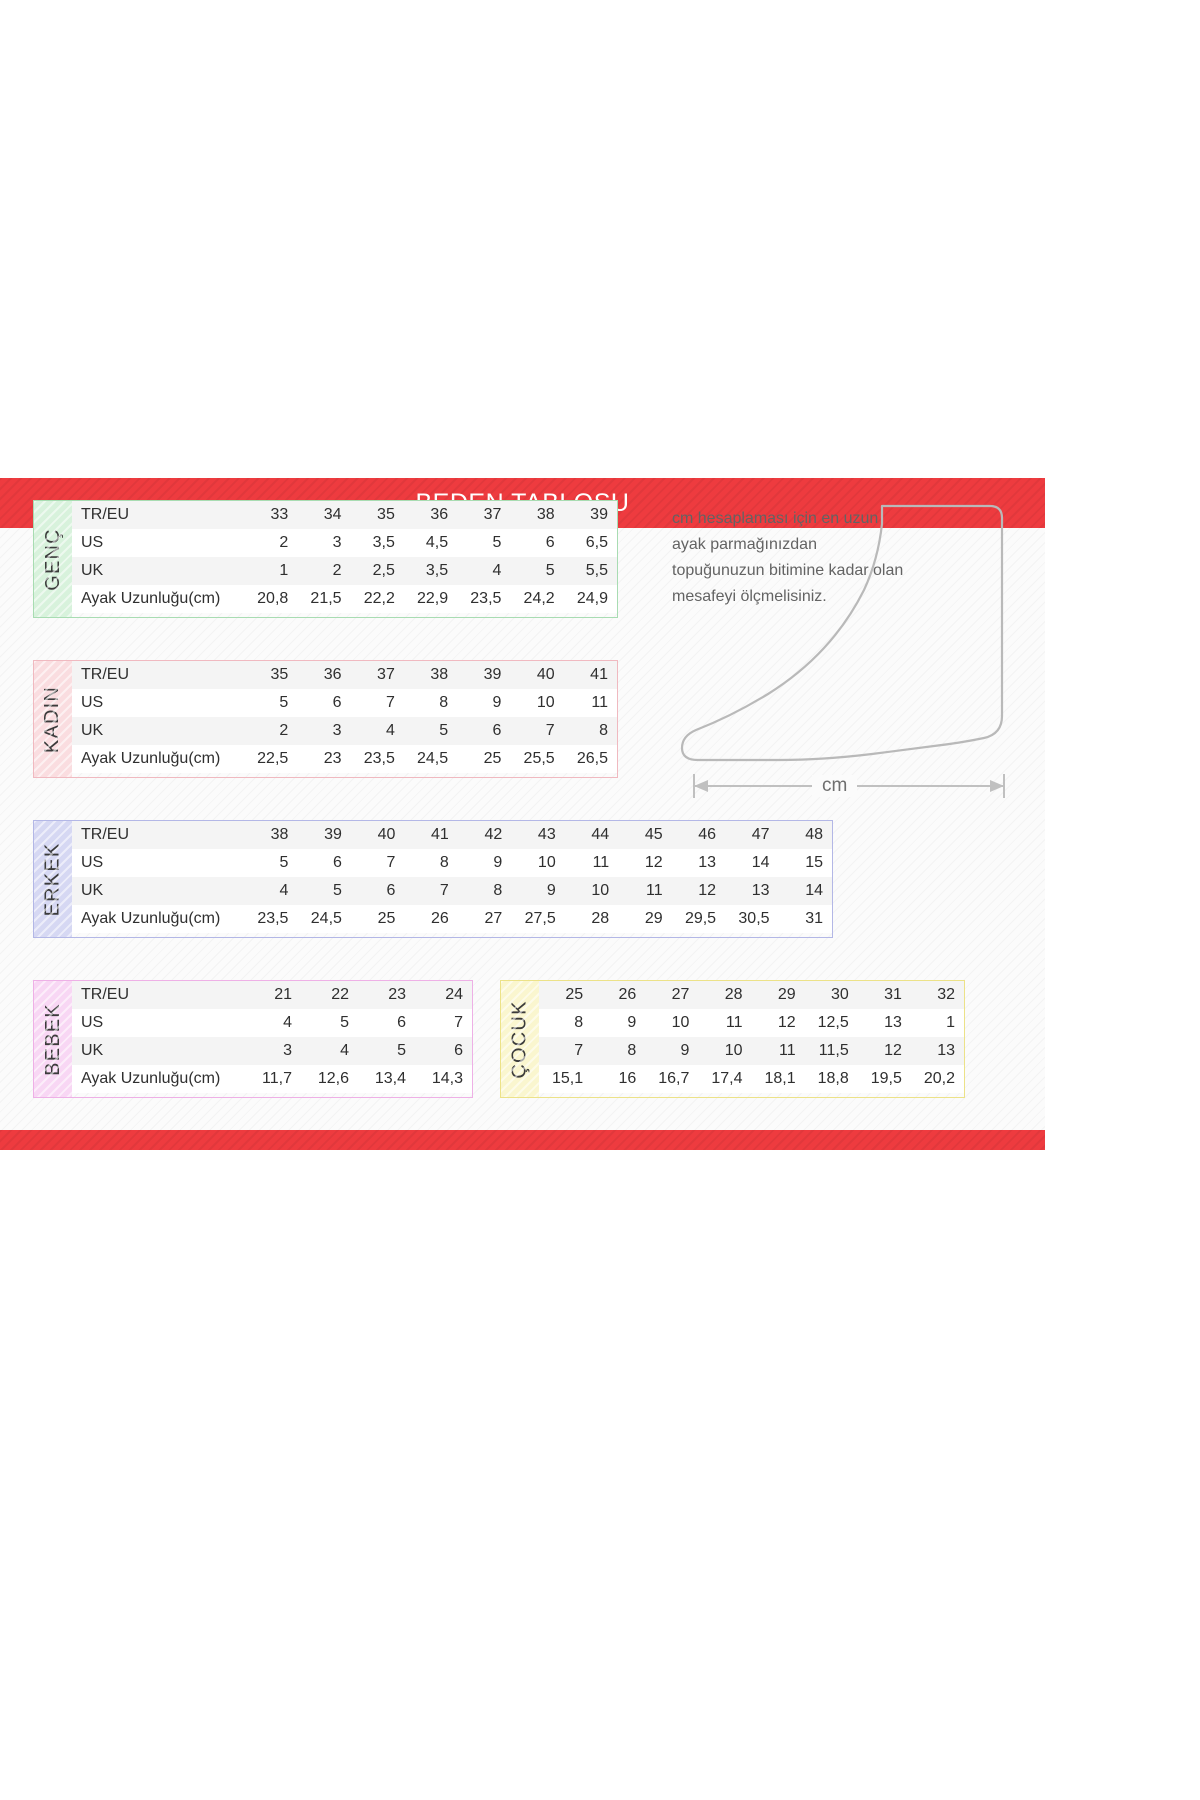 The height and width of the screenshot is (1800, 1200). I want to click on size-cell: 20,2, so click(939, 1078).